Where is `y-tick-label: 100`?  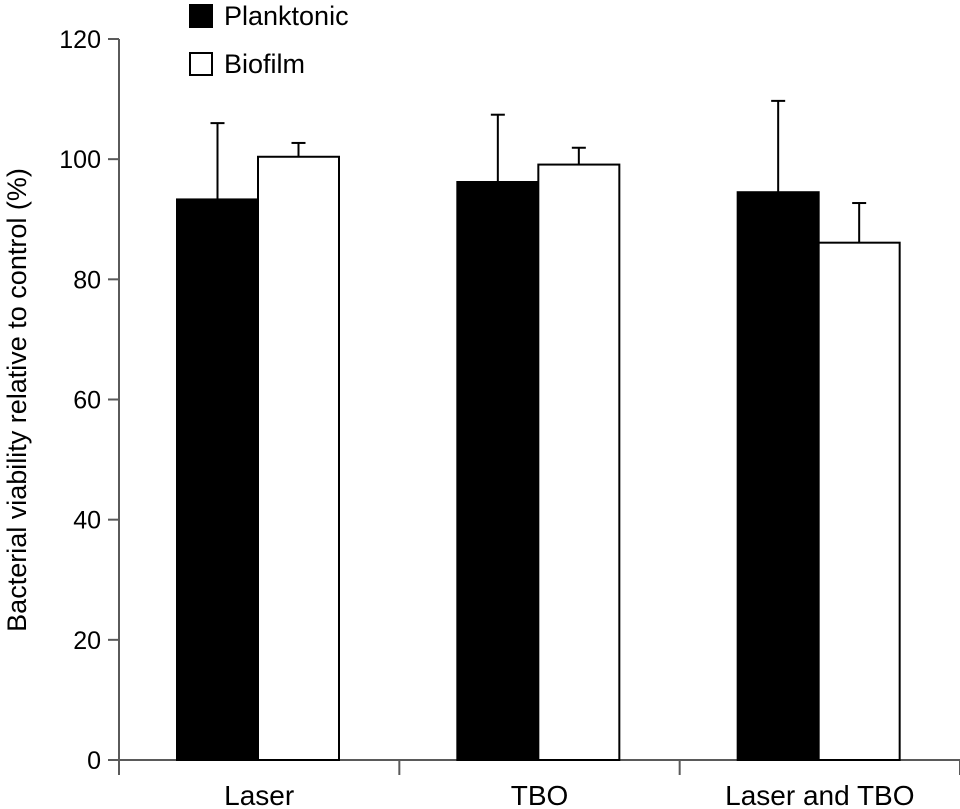
y-tick-label: 100 is located at coordinates (80, 160).